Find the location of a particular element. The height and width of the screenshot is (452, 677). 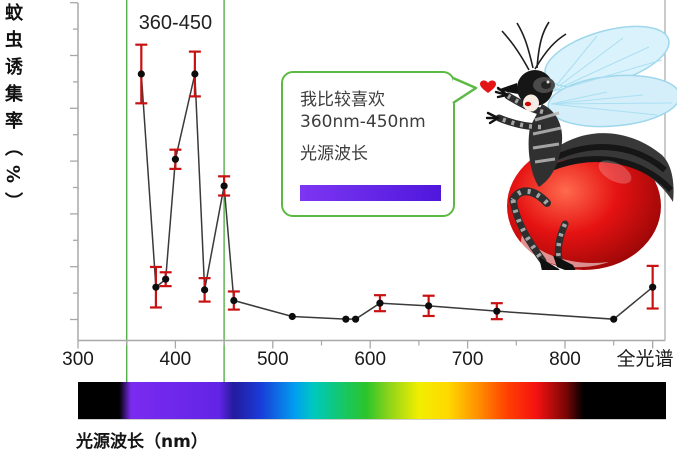

bubble-line-1: 我比较喜欢 is located at coordinates (342, 100).